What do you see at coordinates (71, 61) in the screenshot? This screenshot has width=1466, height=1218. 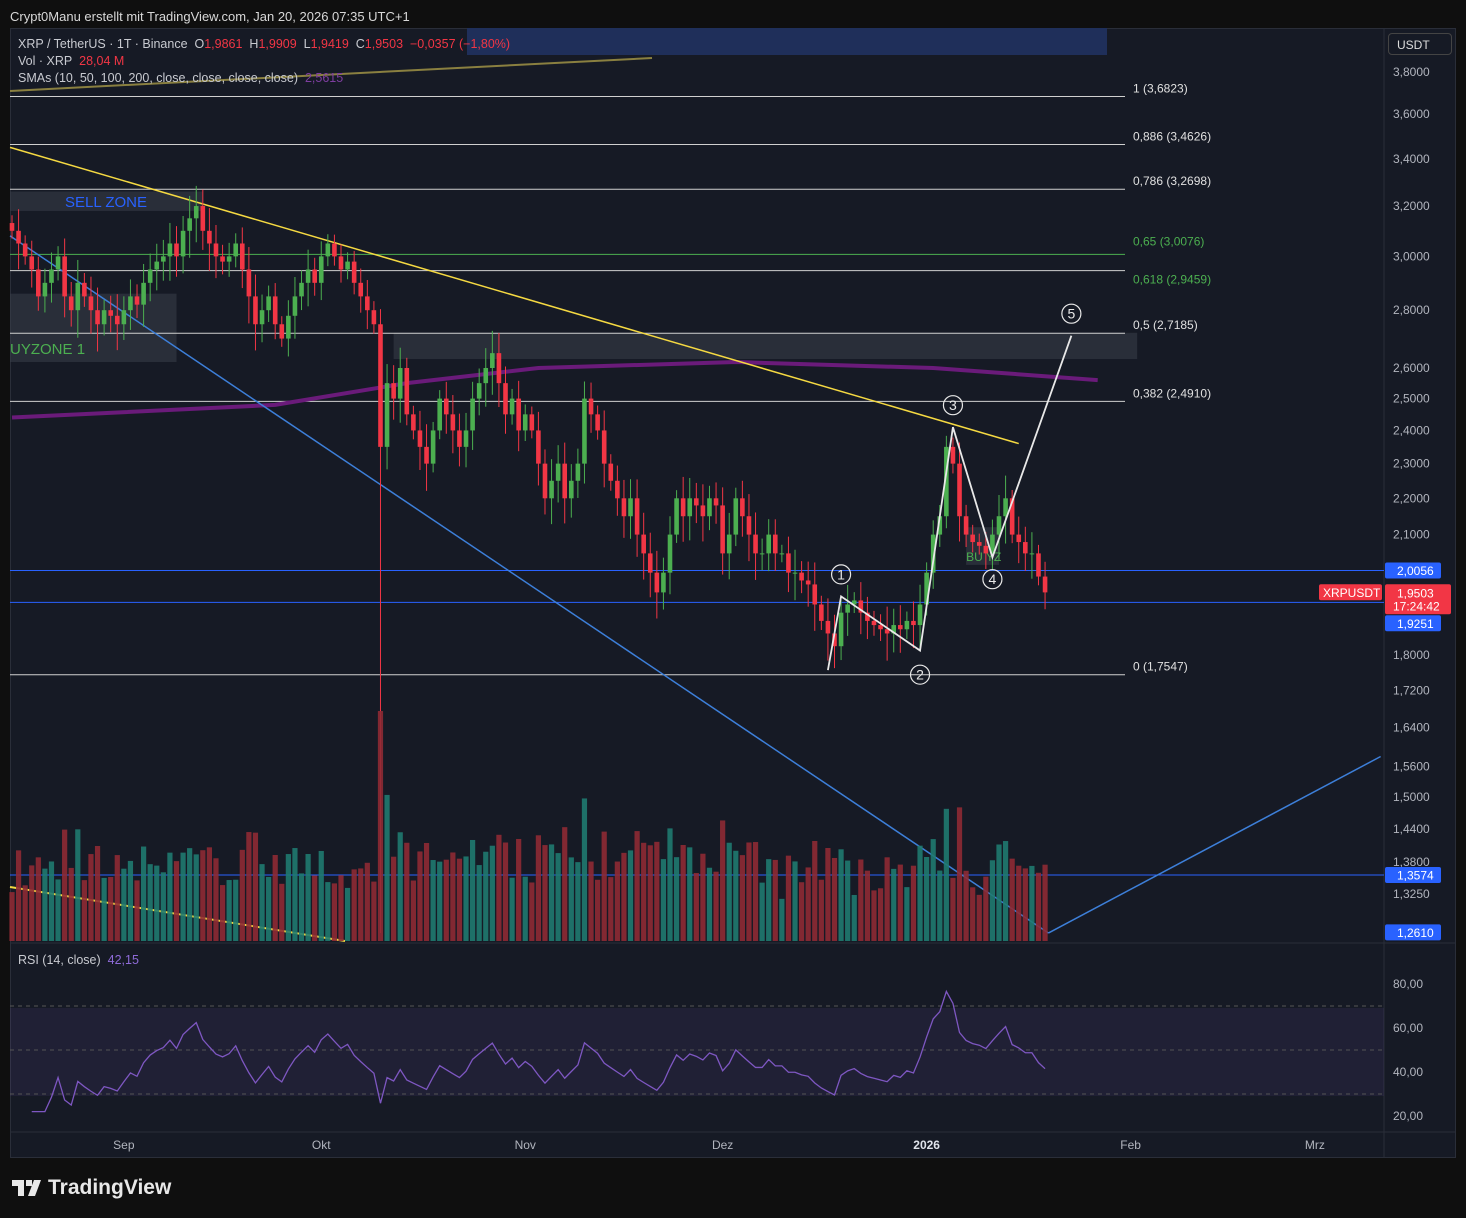 I see `volume-legend: Vol · XRP 28,04 M` at bounding box center [71, 61].